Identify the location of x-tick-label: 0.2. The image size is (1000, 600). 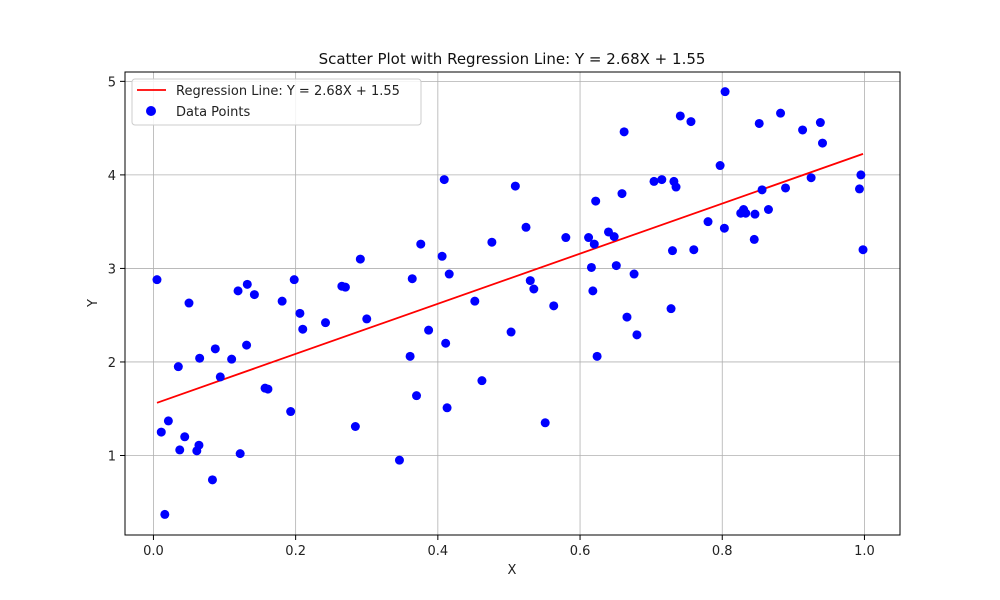
(295, 551).